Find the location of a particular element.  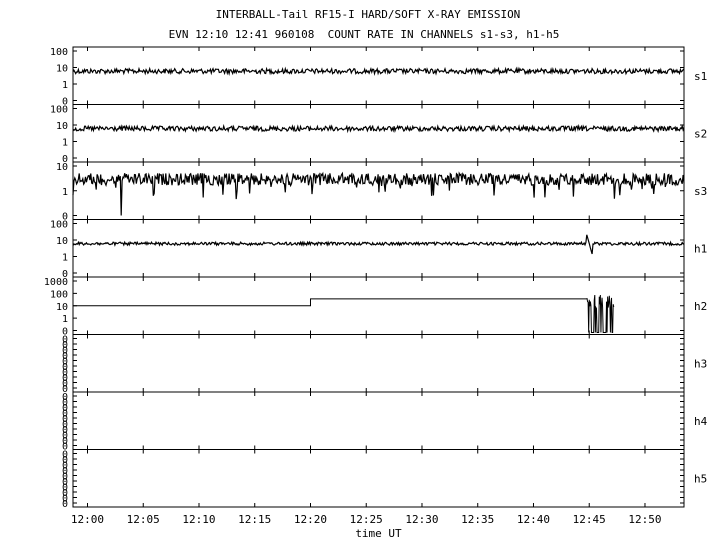

y-tick-label-s3: 0 is located at coordinates (65, 217).